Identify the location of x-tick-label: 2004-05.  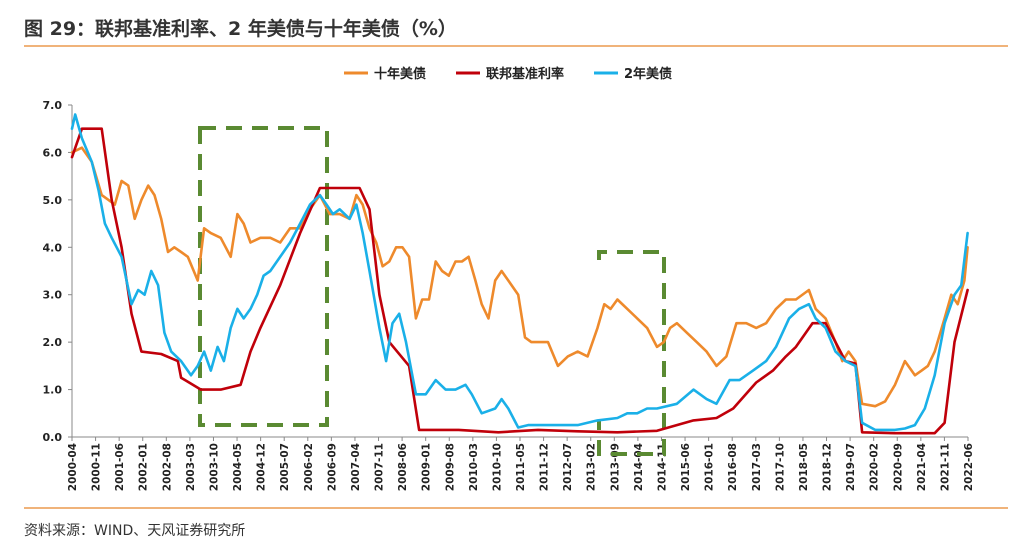
(238, 467).